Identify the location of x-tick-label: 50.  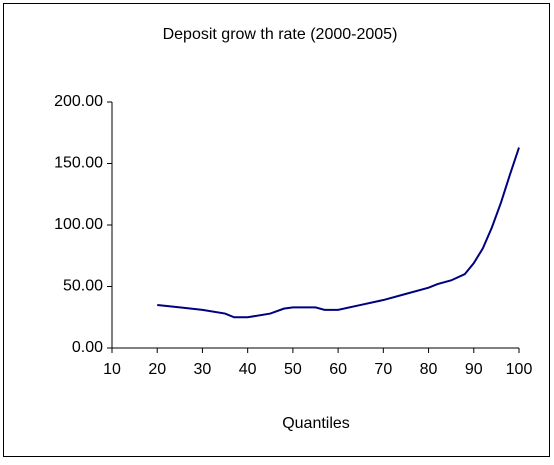
(293, 369).